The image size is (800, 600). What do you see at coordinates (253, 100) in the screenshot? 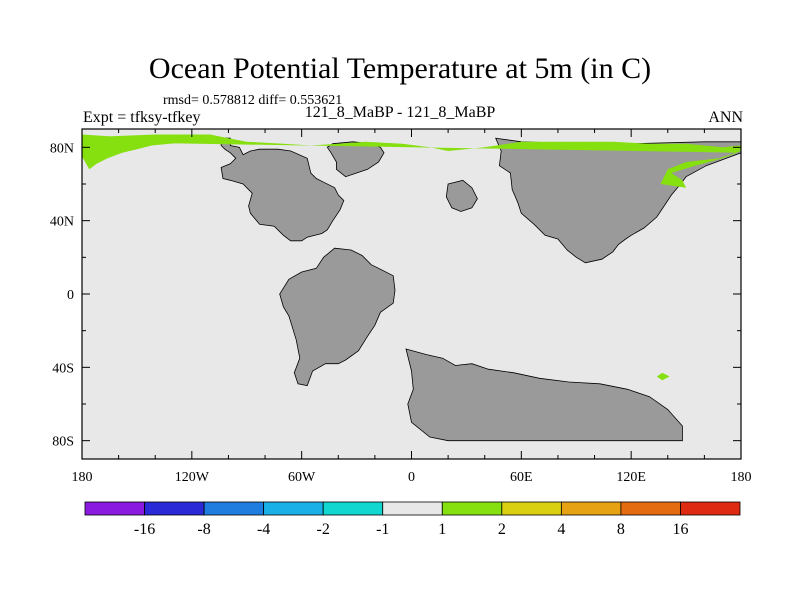
I see `stats-line: rmsd= 0.578812 diff= 0.553621` at bounding box center [253, 100].